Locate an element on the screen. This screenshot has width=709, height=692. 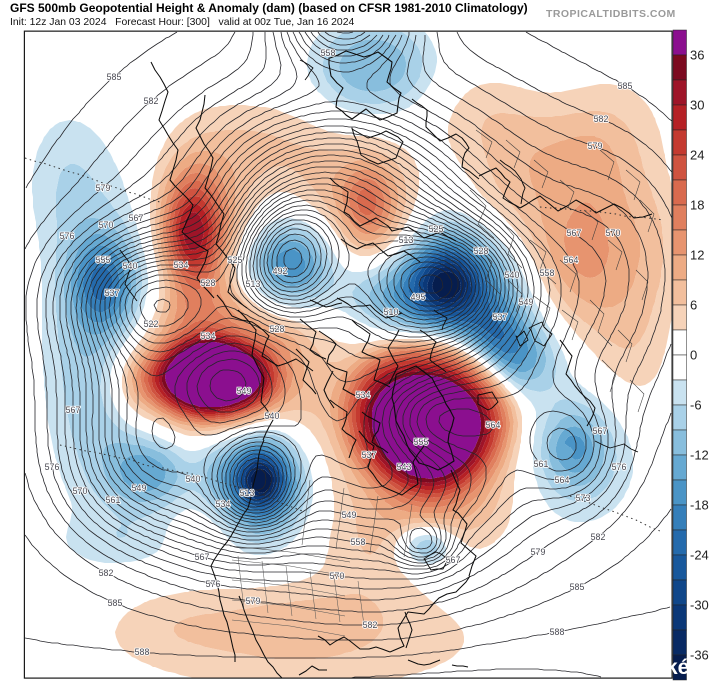
svg-text: 24 is located at coordinates (697, 155).